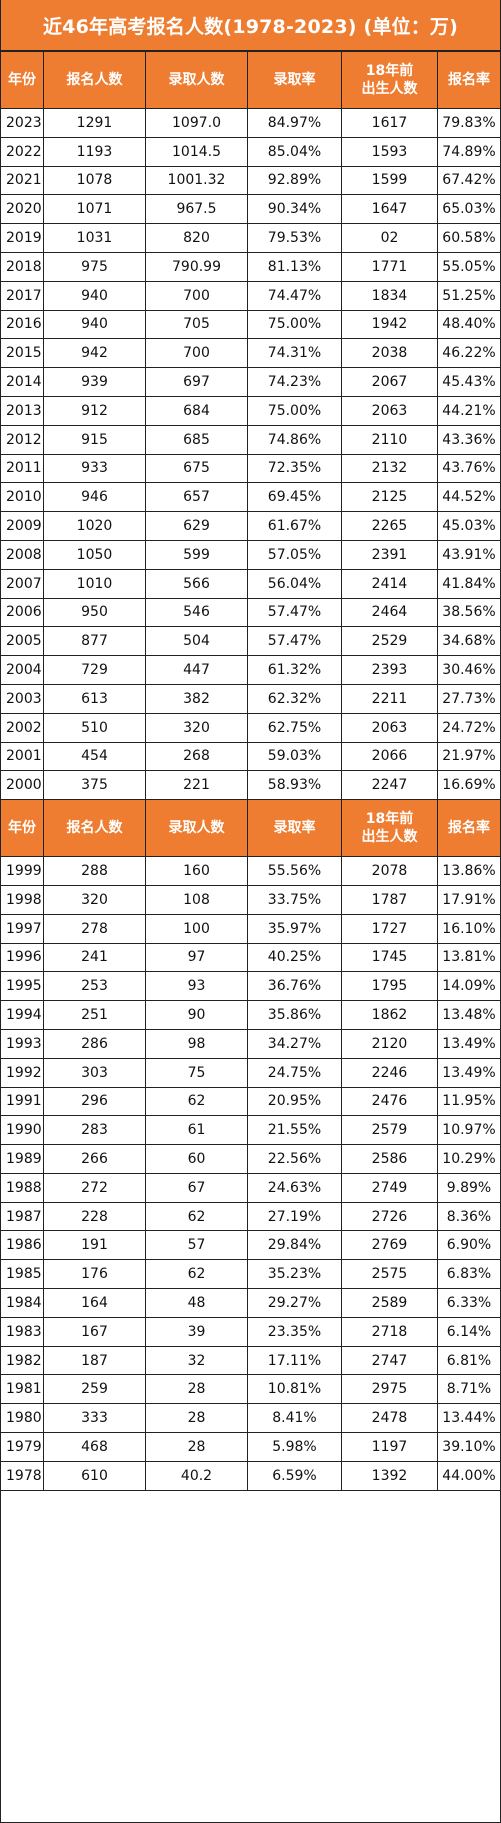  Describe the element at coordinates (390, 266) in the screenshot. I see `cell-births: 1771` at that location.